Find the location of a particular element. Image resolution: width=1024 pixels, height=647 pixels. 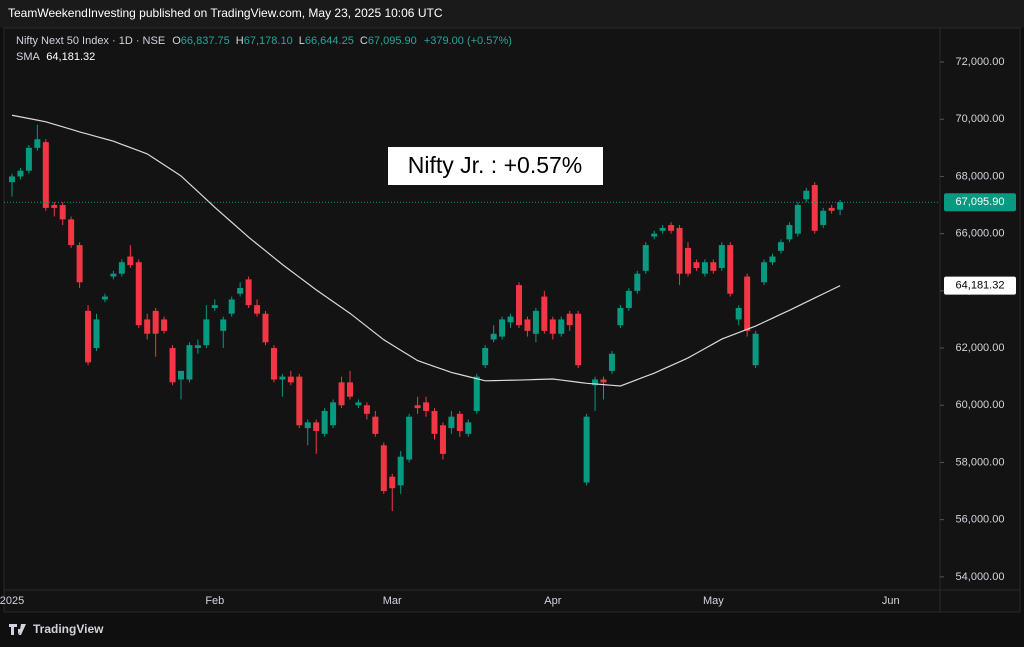

footer-logo: TradingView is located at coordinates (56, 629).